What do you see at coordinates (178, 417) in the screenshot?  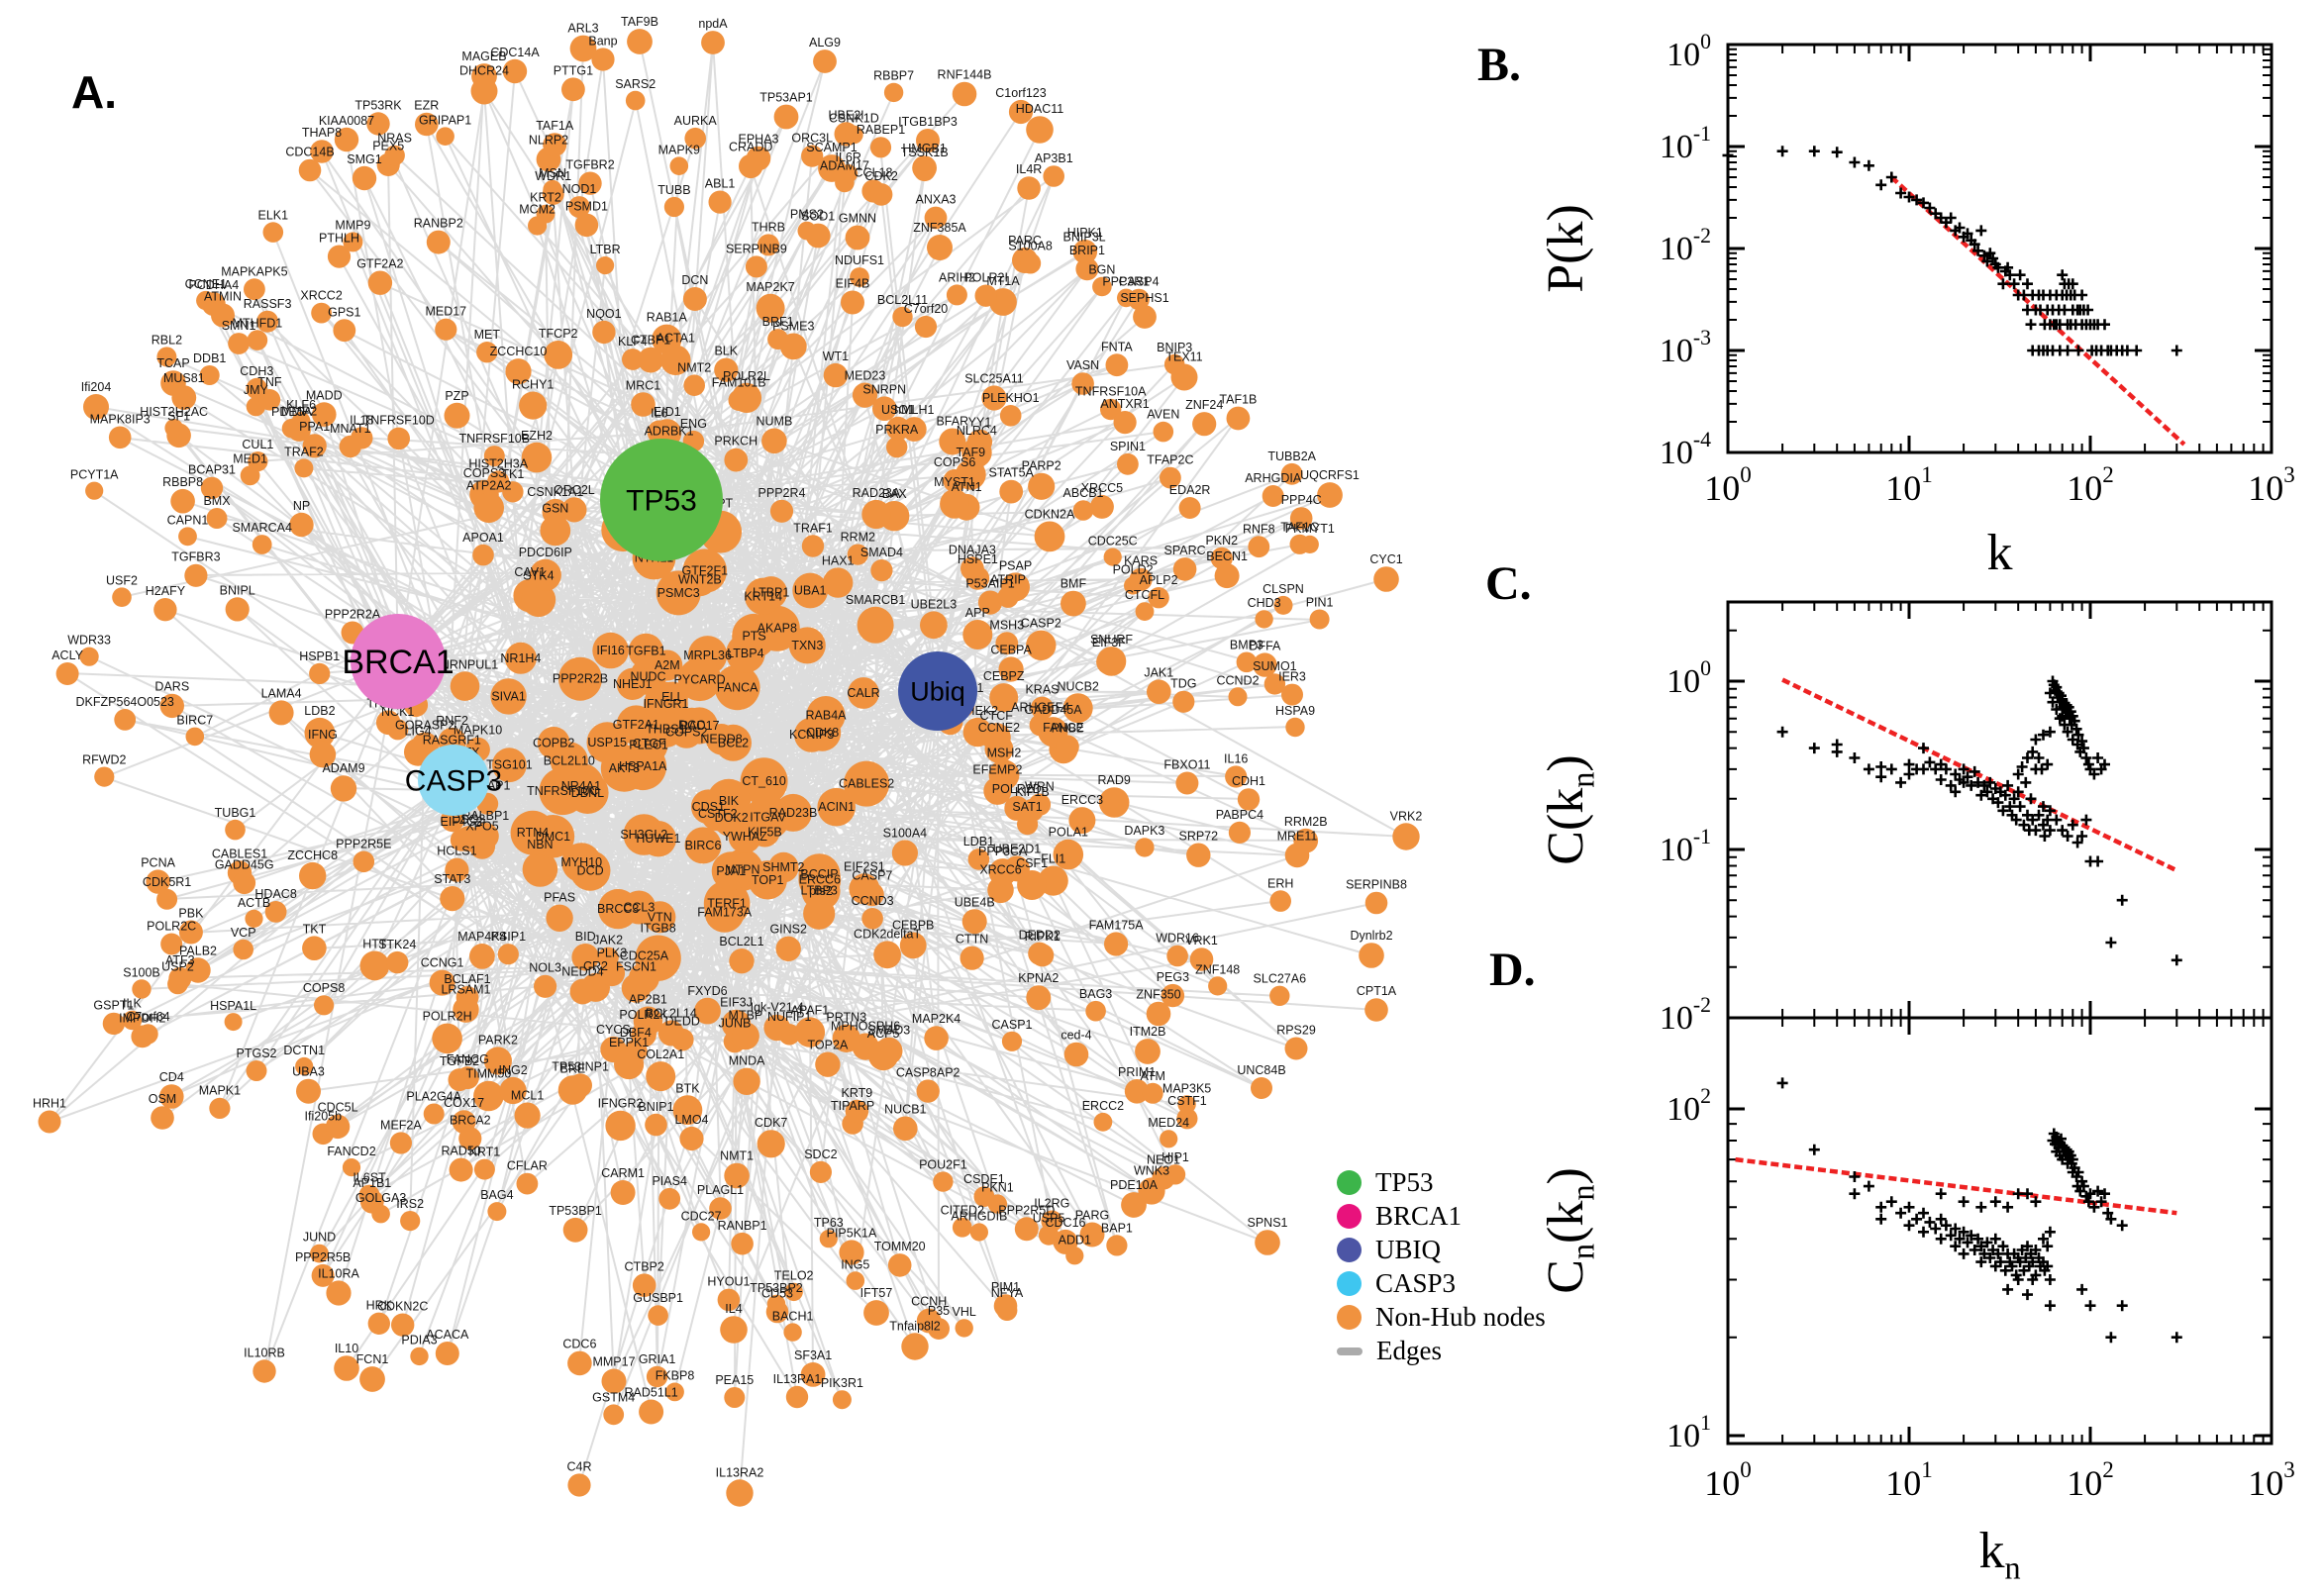 I see `network-node-label: SF1` at bounding box center [178, 417].